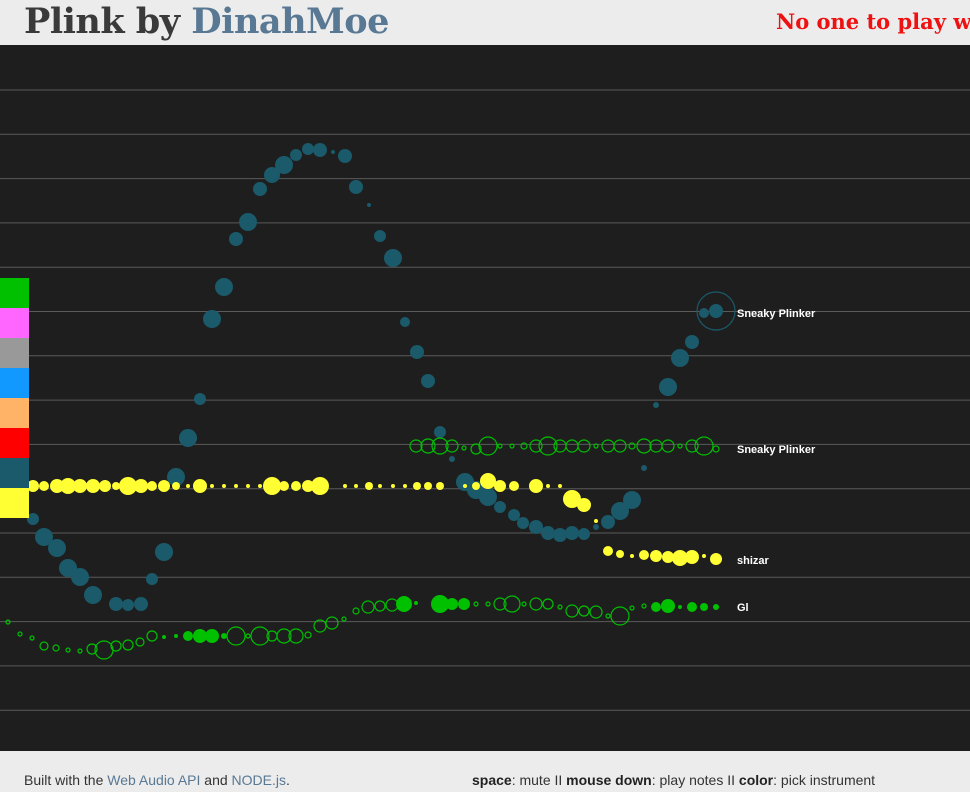  What do you see at coordinates (14, 293) in the screenshot?
I see `swatch-green` at bounding box center [14, 293].